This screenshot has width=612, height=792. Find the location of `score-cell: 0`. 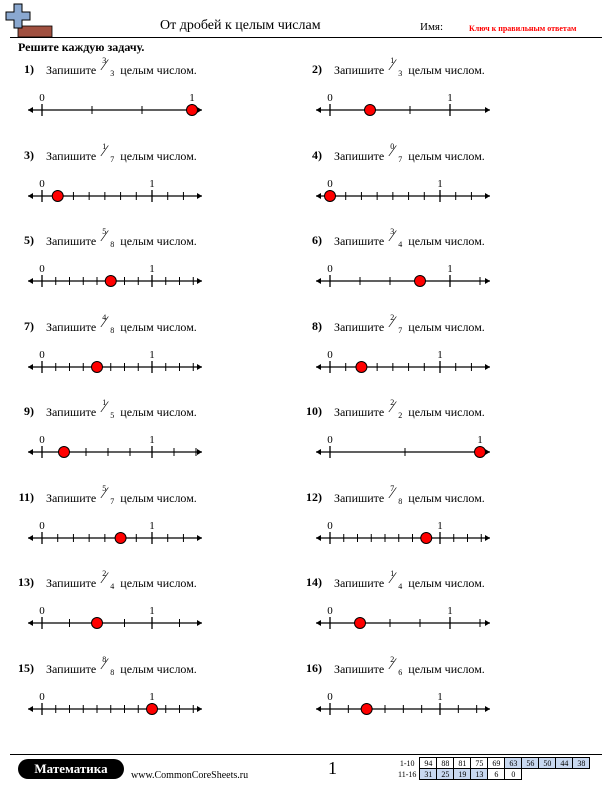

score-cell: 0 is located at coordinates (513, 774).